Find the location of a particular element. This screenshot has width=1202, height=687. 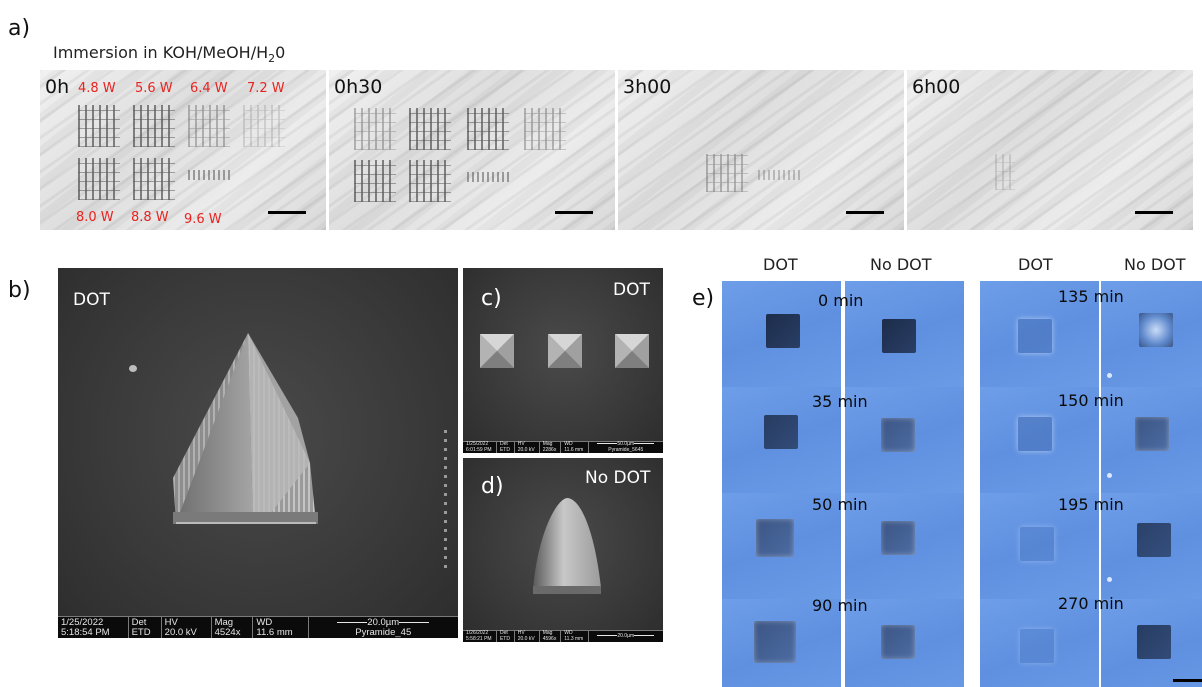

panel-b-letter: b) is located at coordinates (19, 290).